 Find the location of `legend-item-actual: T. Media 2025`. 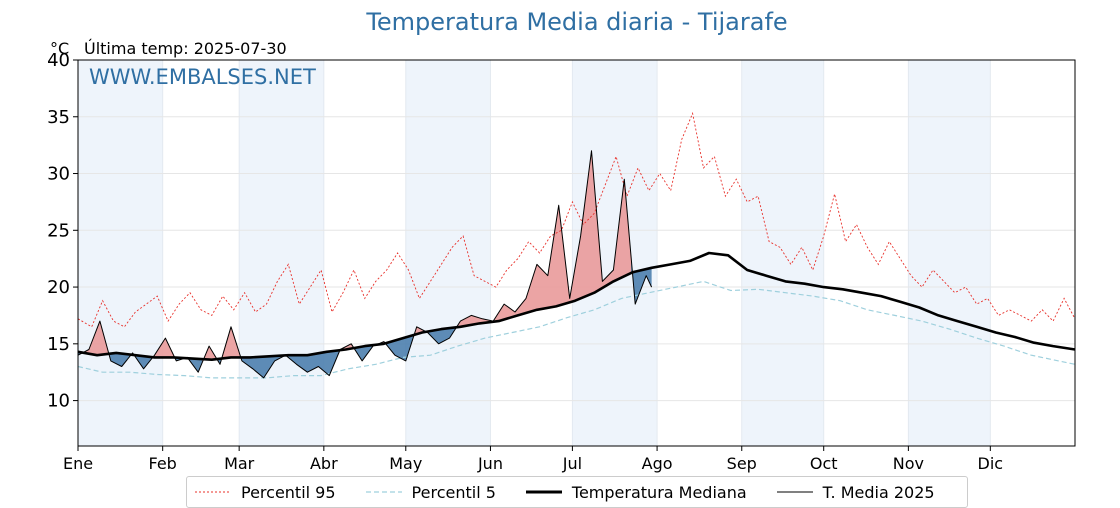

legend-item-actual: T. Media 2025 is located at coordinates (855, 492).